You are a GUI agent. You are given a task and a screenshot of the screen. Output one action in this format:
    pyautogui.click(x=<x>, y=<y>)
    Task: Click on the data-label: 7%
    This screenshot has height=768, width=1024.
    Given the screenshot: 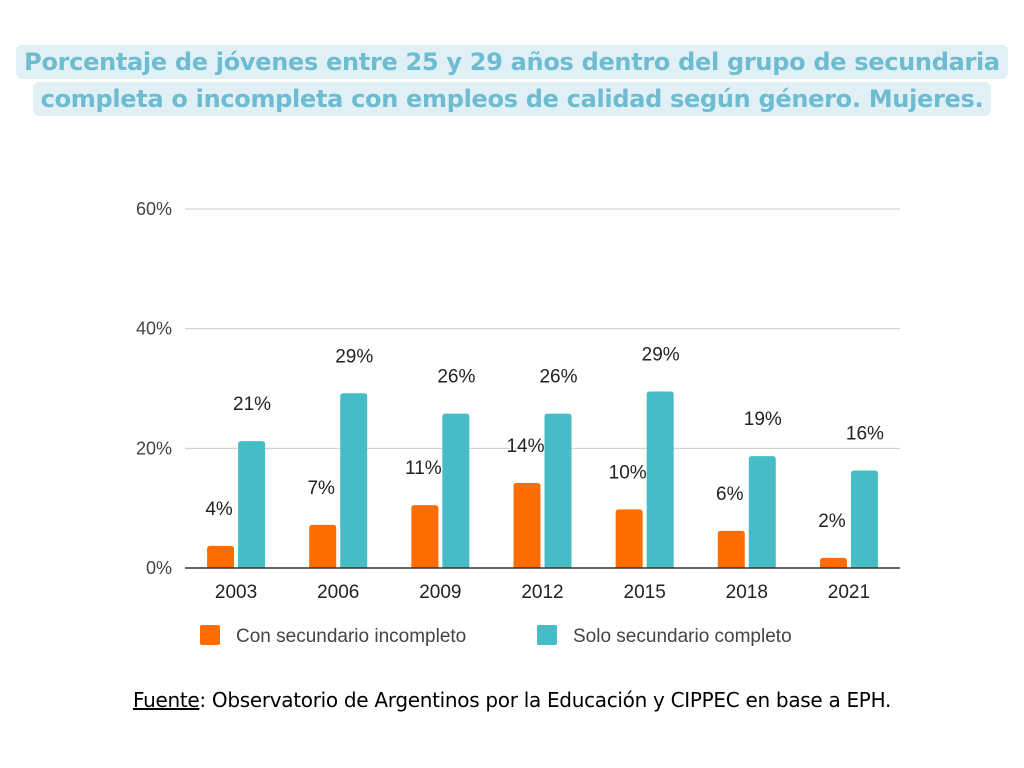 What is the action you would take?
    pyautogui.click(x=321, y=488)
    